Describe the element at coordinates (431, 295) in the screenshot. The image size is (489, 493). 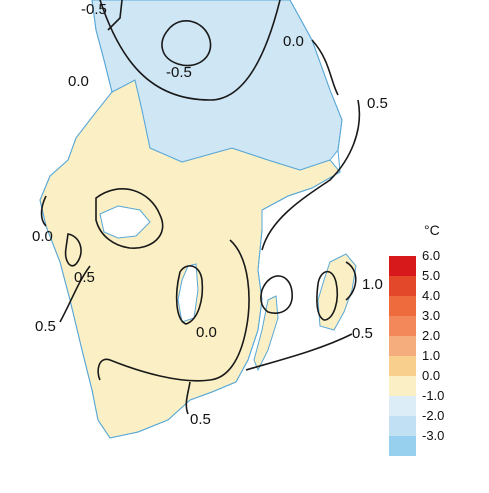
I see `legend-tick-label: 4.0` at that location.